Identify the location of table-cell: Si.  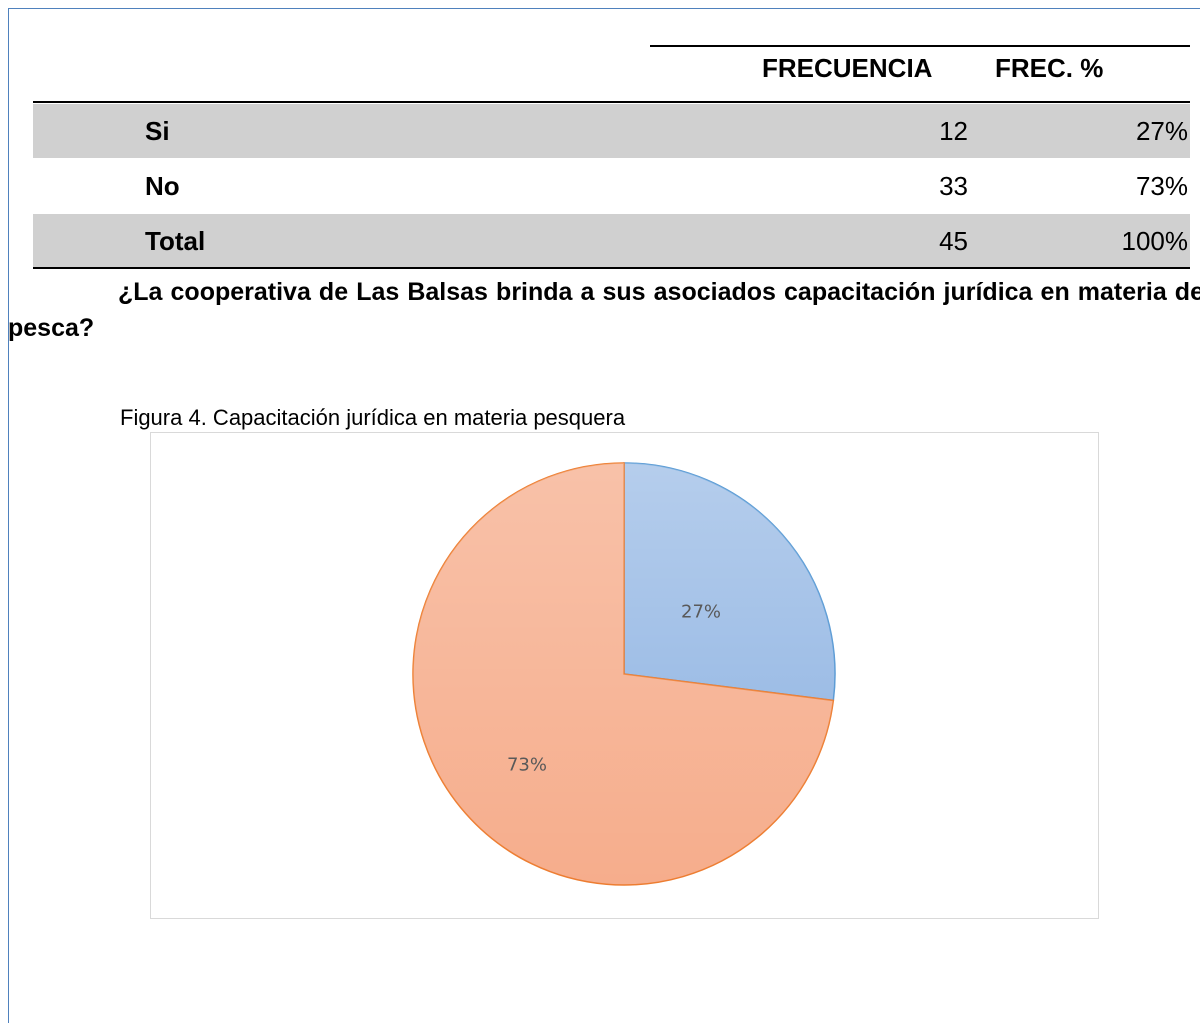
(157, 131).